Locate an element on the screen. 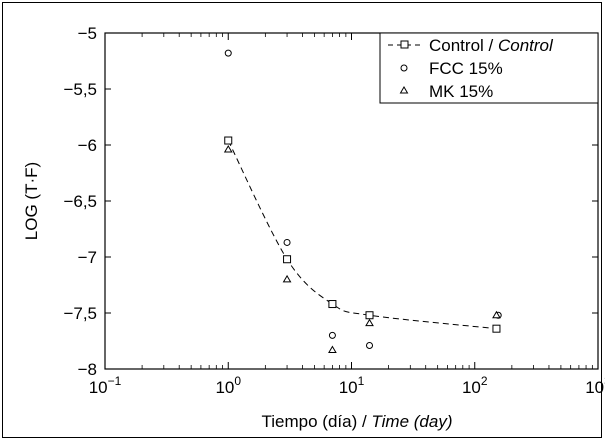 This screenshot has height=441, width=605. legend: Control / Control FCC 15% MK 15% is located at coordinates (489, 68).